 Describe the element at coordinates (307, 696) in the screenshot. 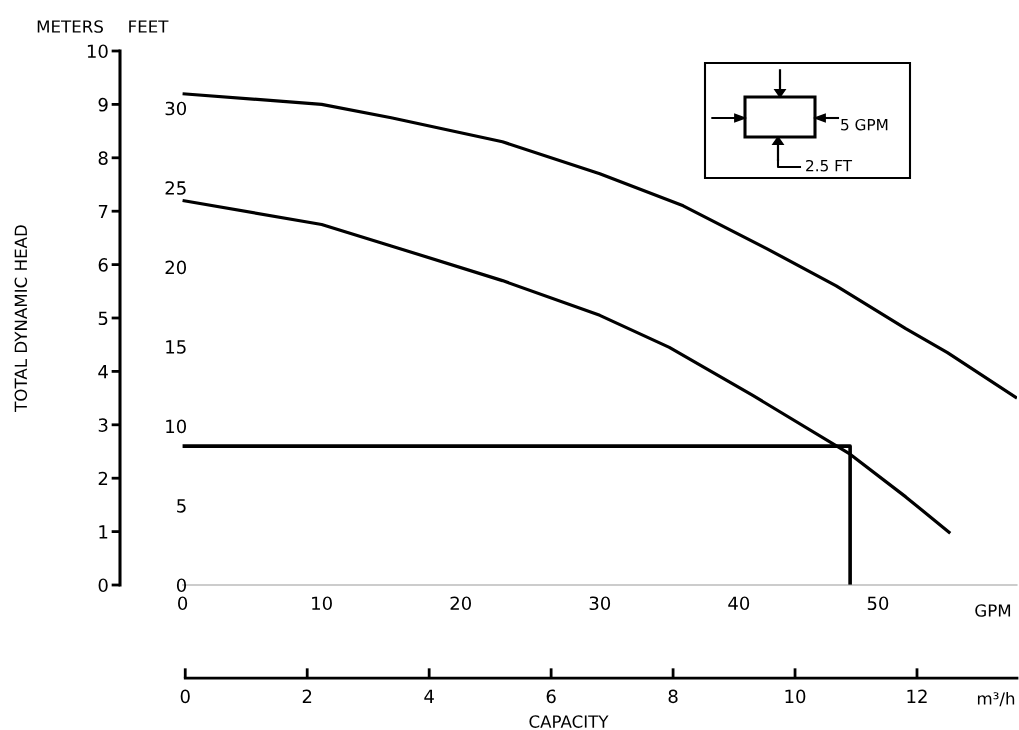

I see `x2-tick-label: 2` at that location.